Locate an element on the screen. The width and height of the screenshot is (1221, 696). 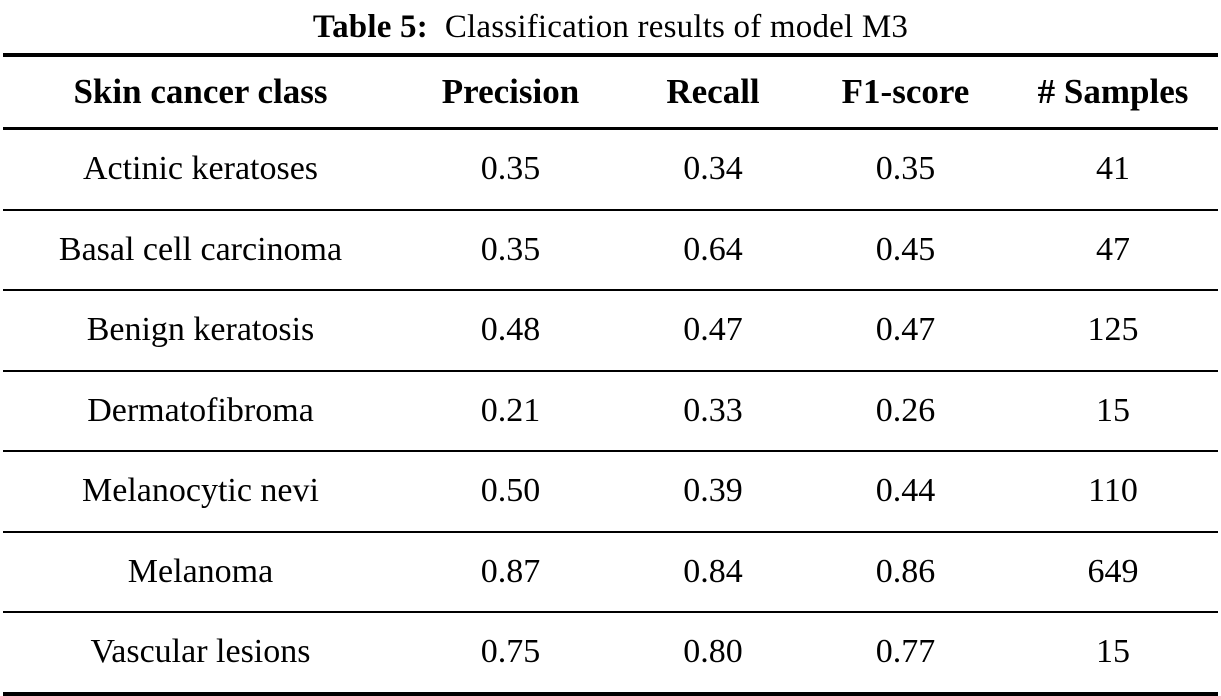
cell-recall: 0.80 is located at coordinates (713, 652).